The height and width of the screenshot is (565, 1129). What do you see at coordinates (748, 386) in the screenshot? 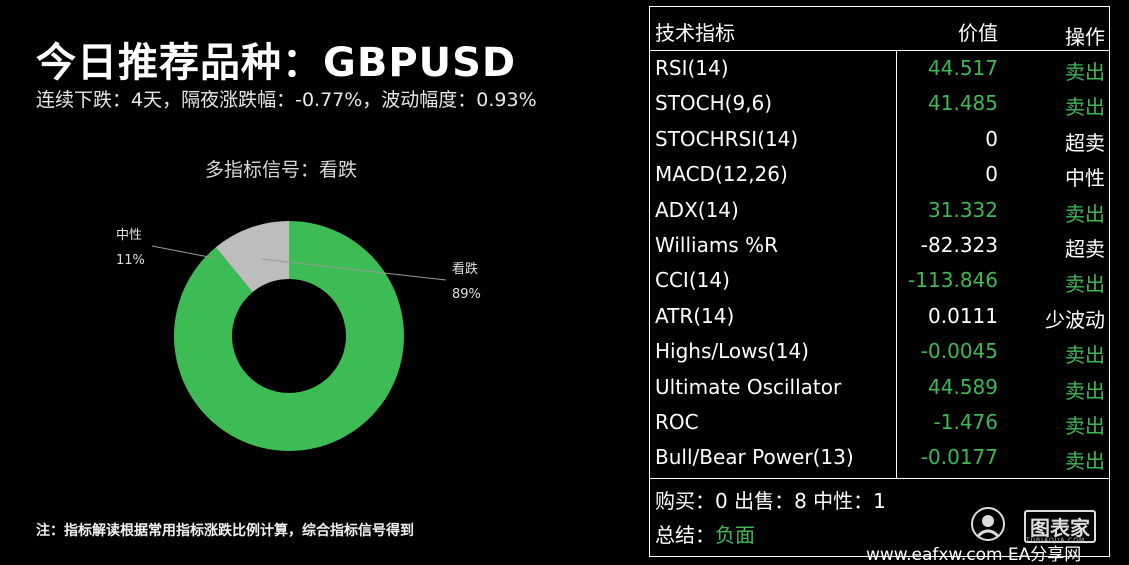
I see `indicator-name: Ultimate Oscillator` at bounding box center [748, 386].